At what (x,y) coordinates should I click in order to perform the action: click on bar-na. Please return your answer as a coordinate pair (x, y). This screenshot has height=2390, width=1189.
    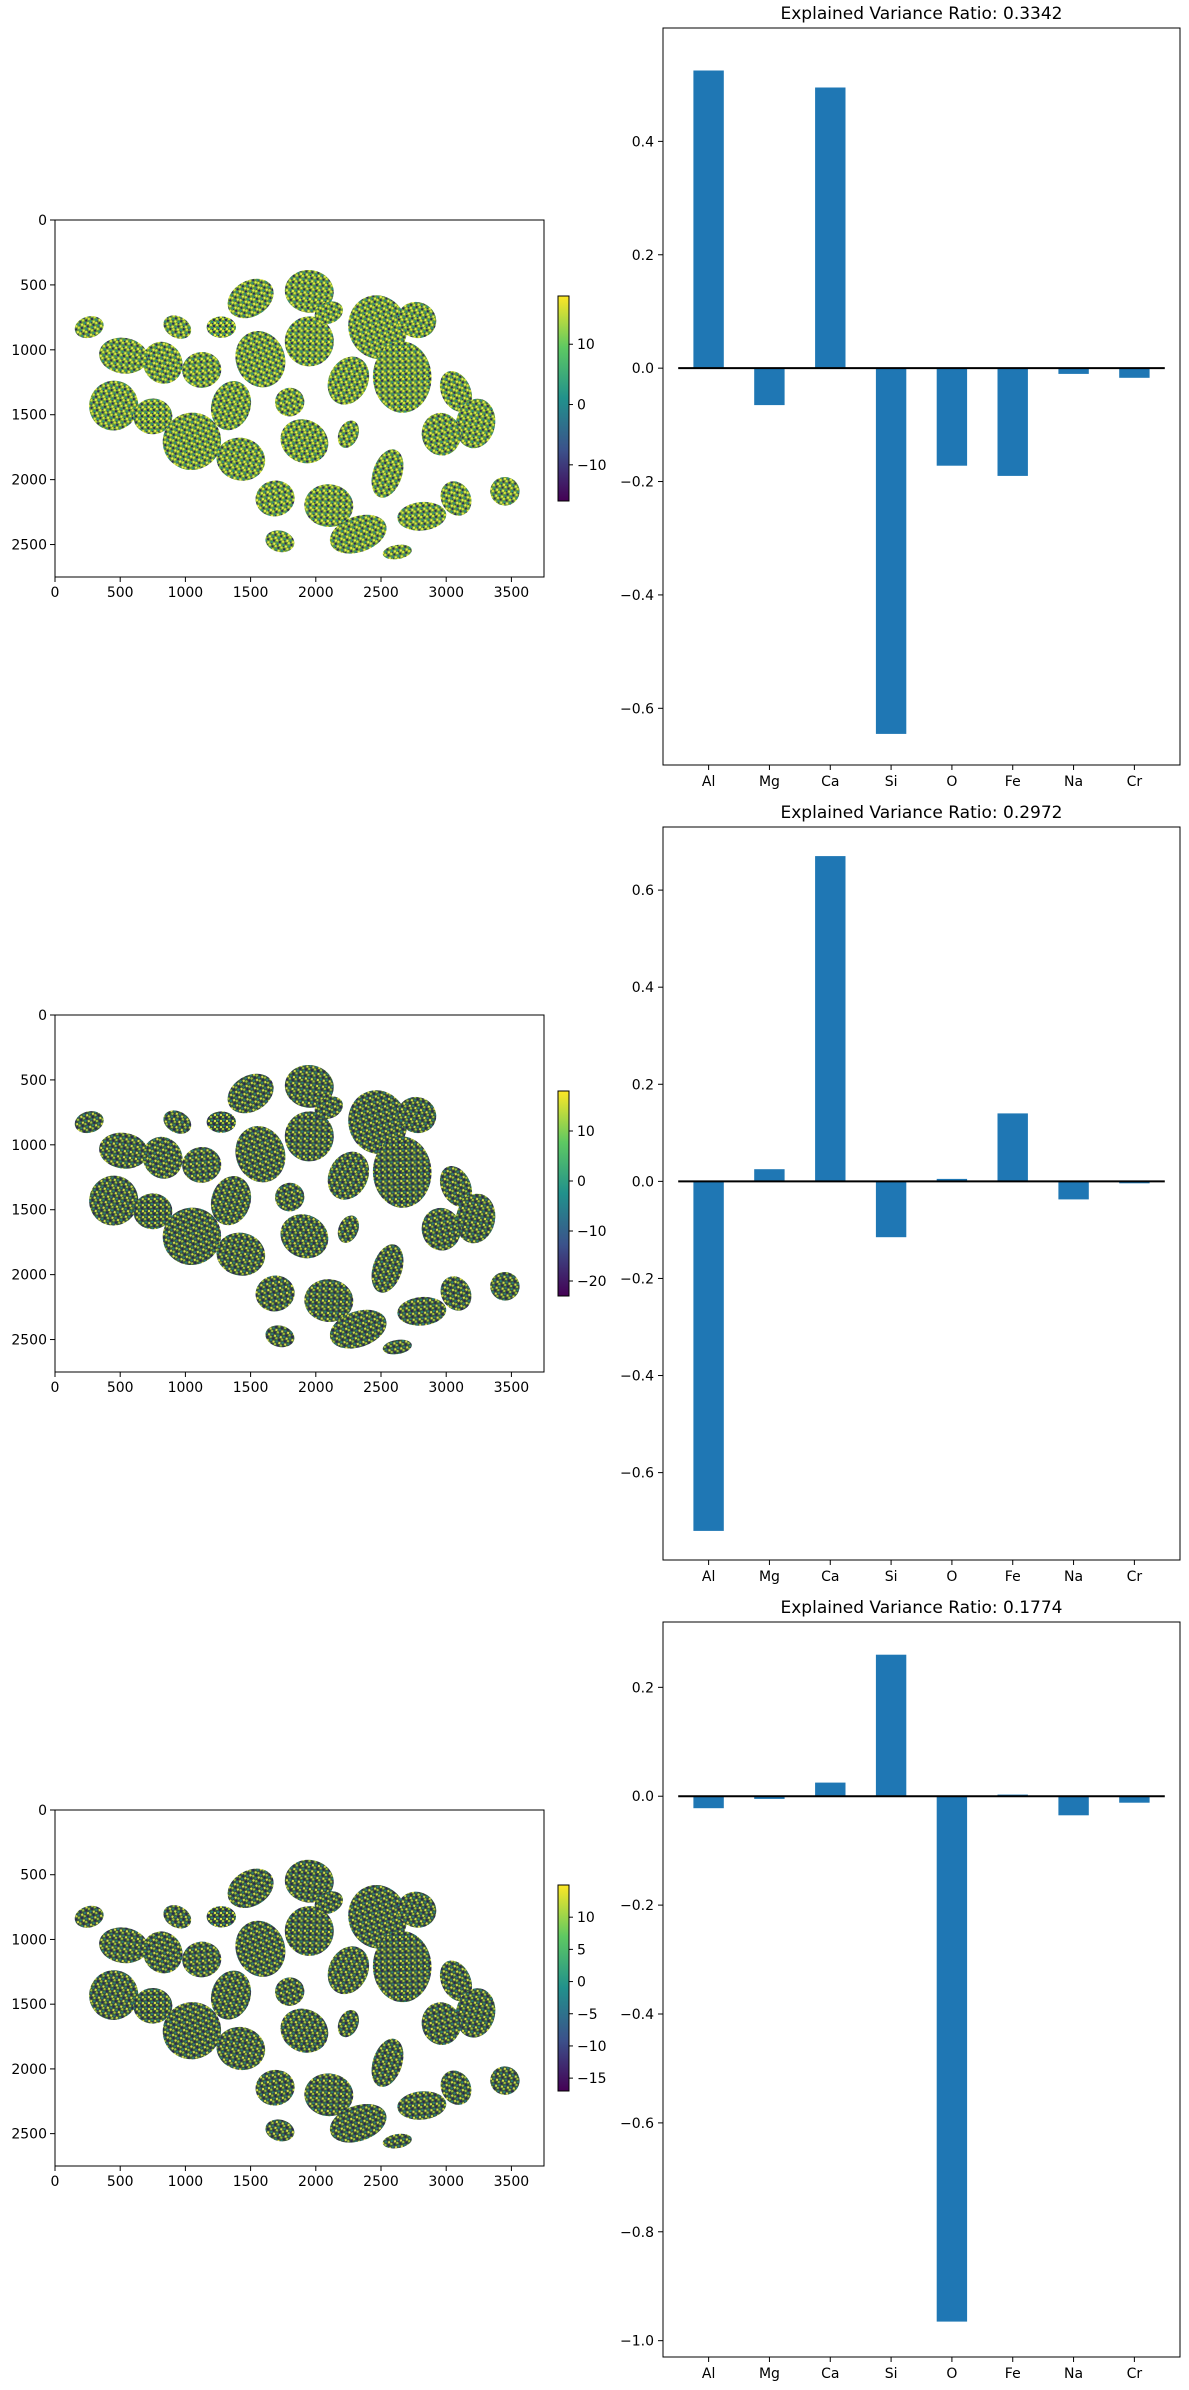
    Looking at the image, I should click on (1073, 371).